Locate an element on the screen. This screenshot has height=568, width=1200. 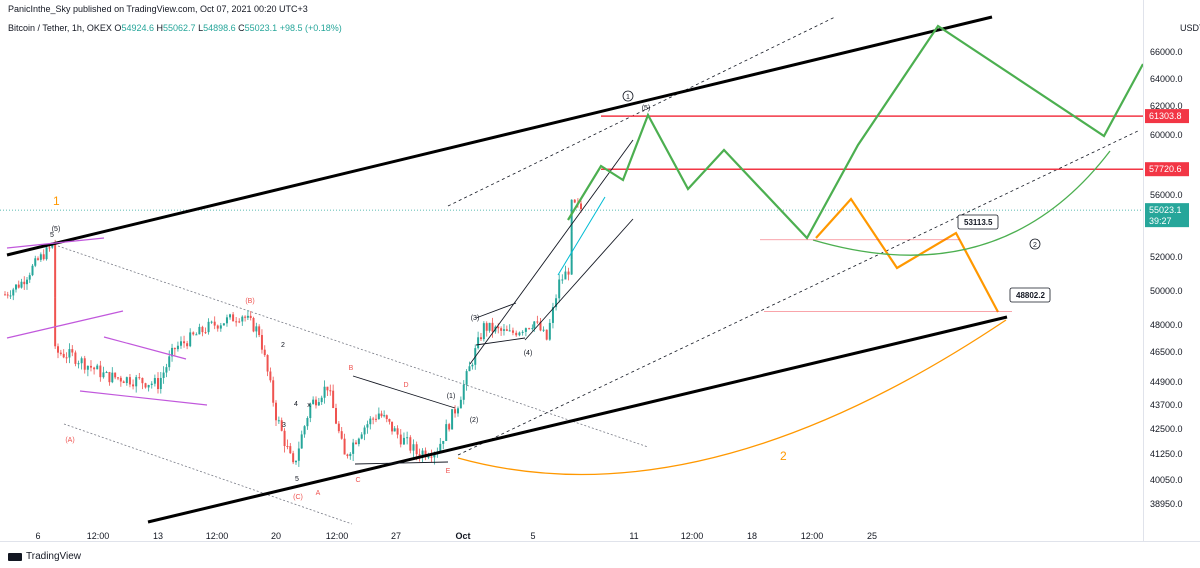
time-tick-label-13: 25 is located at coordinates (872, 536).